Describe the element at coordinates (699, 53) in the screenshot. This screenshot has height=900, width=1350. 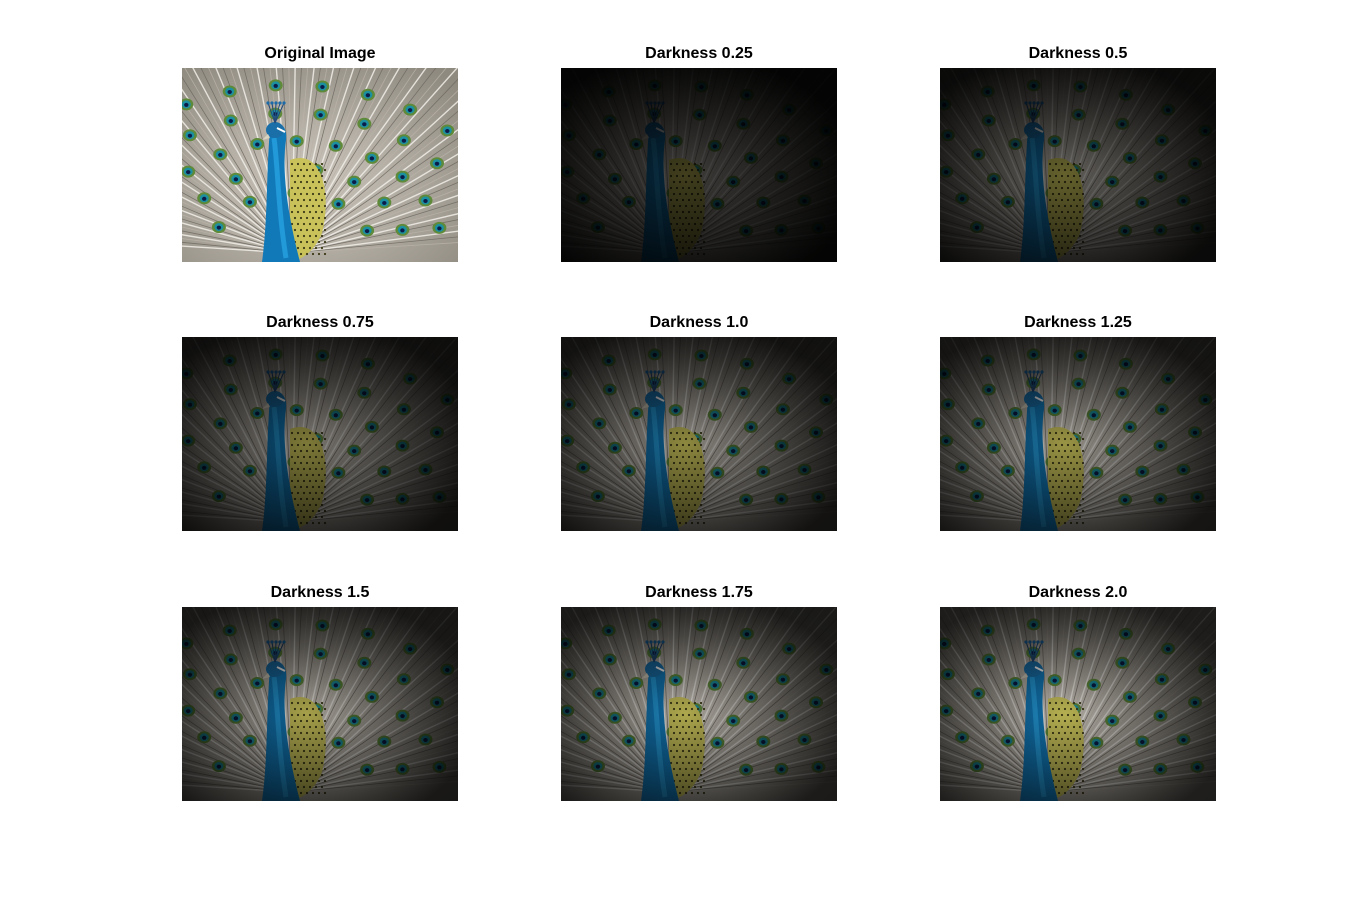
I see `panel-title: Darkness 0.25` at that location.